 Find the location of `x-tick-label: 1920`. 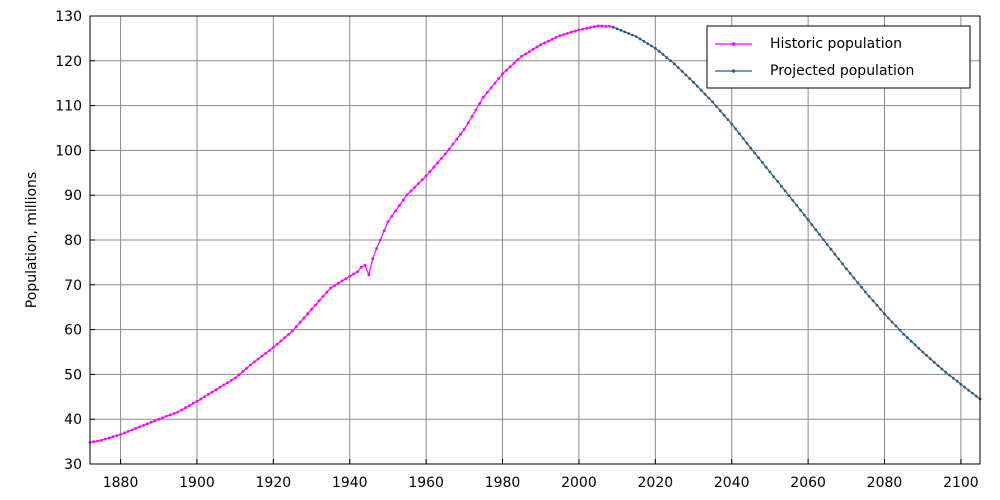

x-tick-label: 1920 is located at coordinates (274, 483).